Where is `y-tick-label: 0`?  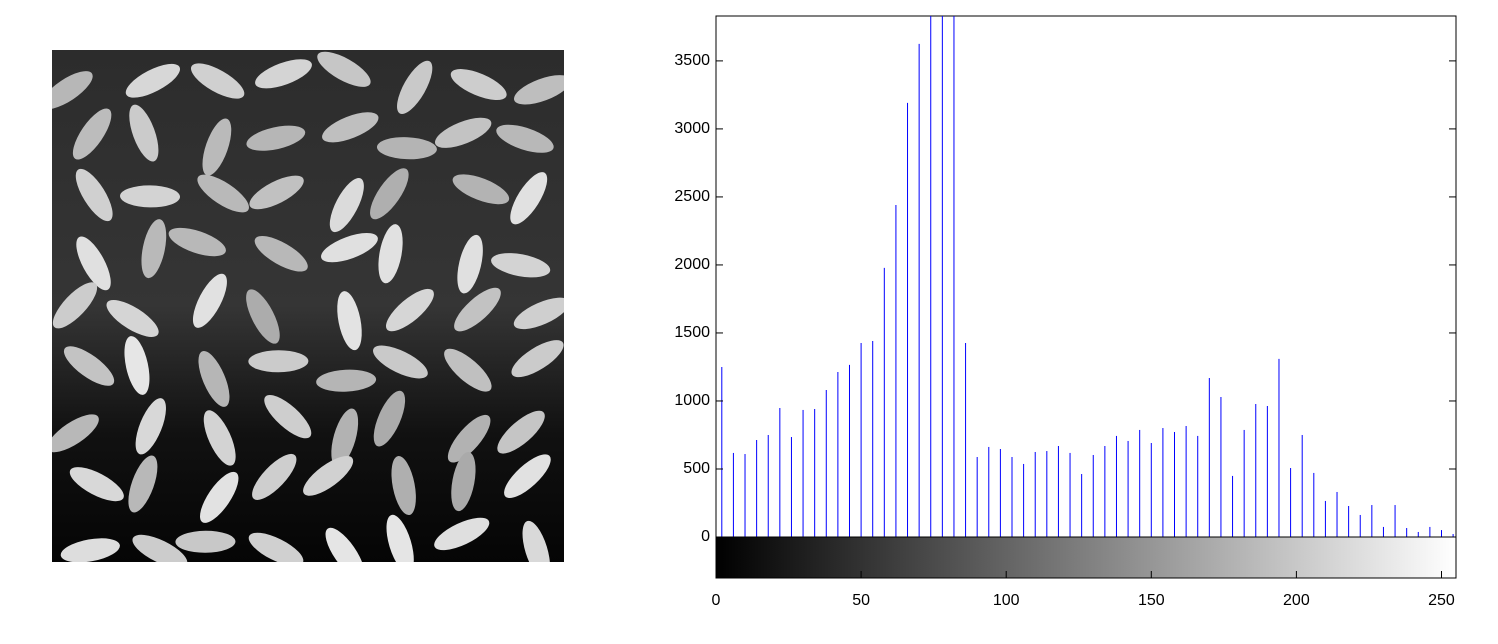 y-tick-label: 0 is located at coordinates (705, 536).